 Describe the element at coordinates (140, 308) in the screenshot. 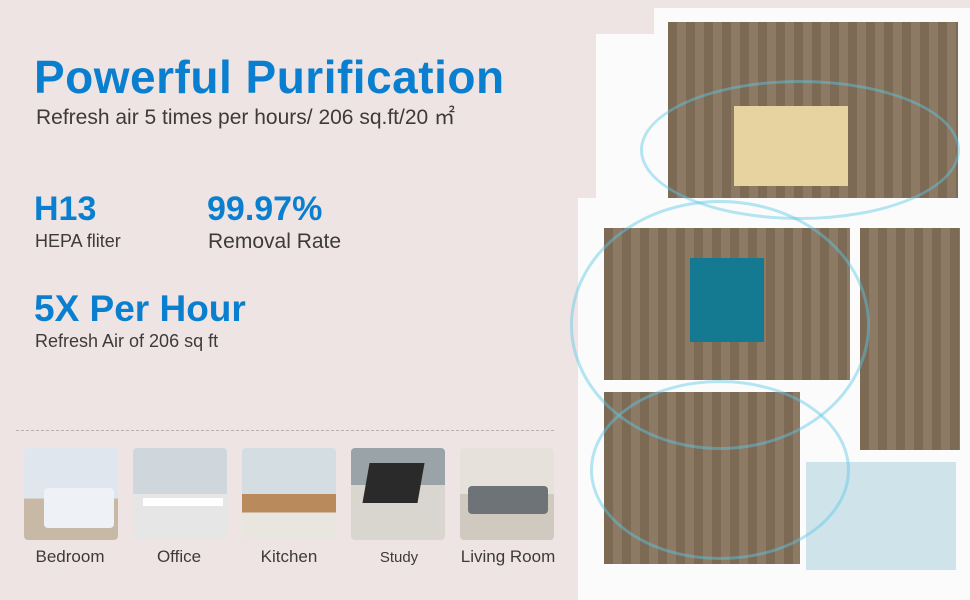

I see `stat-refresh-value: 5X Per Hour` at that location.